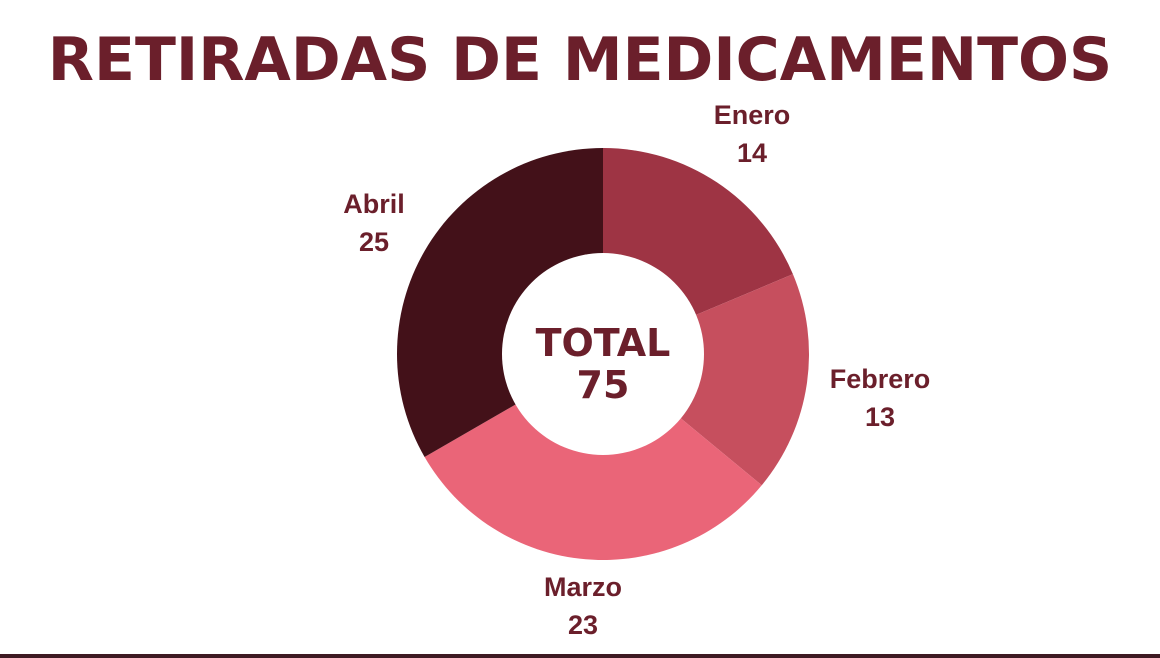 The image size is (1160, 658). I want to click on slice-value-marzo: 23, so click(583, 625).